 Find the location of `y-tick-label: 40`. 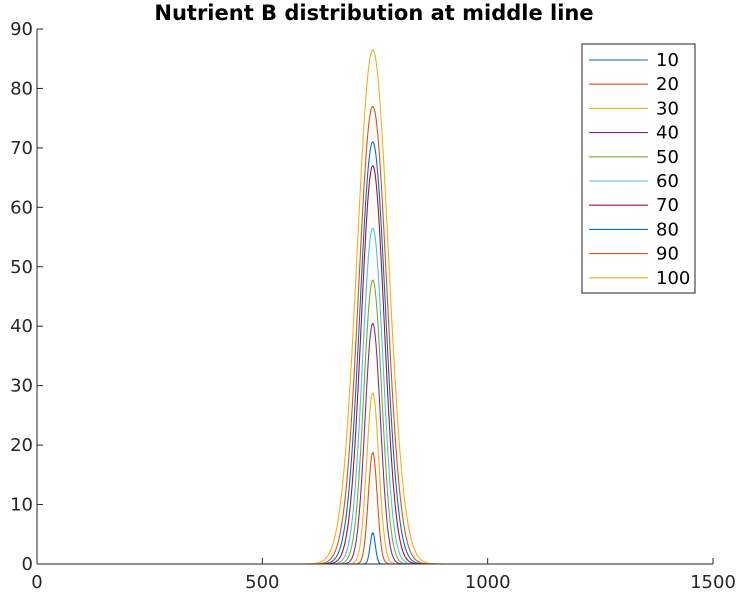

y-tick-label: 40 is located at coordinates (21, 326).